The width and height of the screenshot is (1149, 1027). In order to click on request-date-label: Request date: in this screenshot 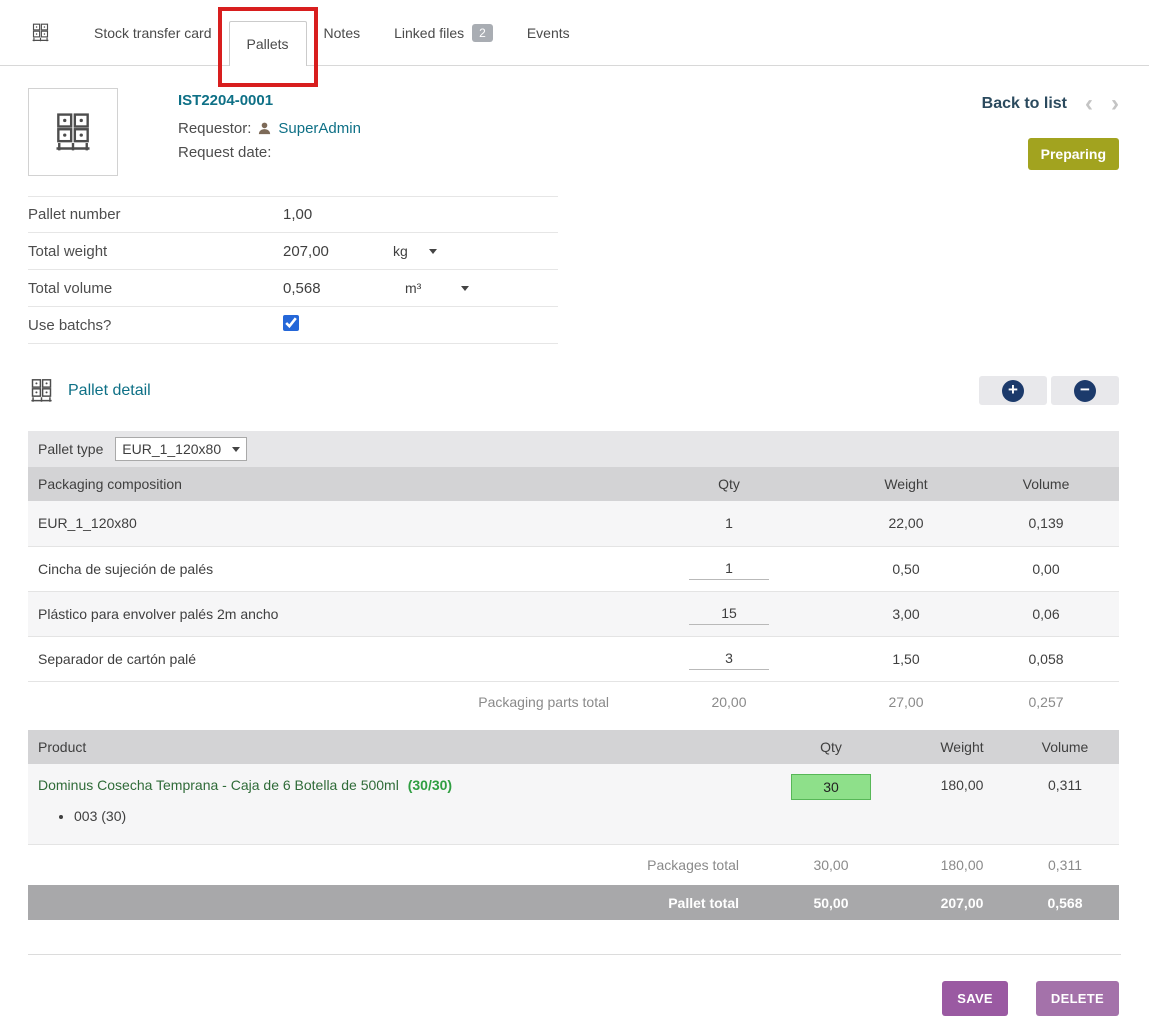, I will do `click(225, 152)`.